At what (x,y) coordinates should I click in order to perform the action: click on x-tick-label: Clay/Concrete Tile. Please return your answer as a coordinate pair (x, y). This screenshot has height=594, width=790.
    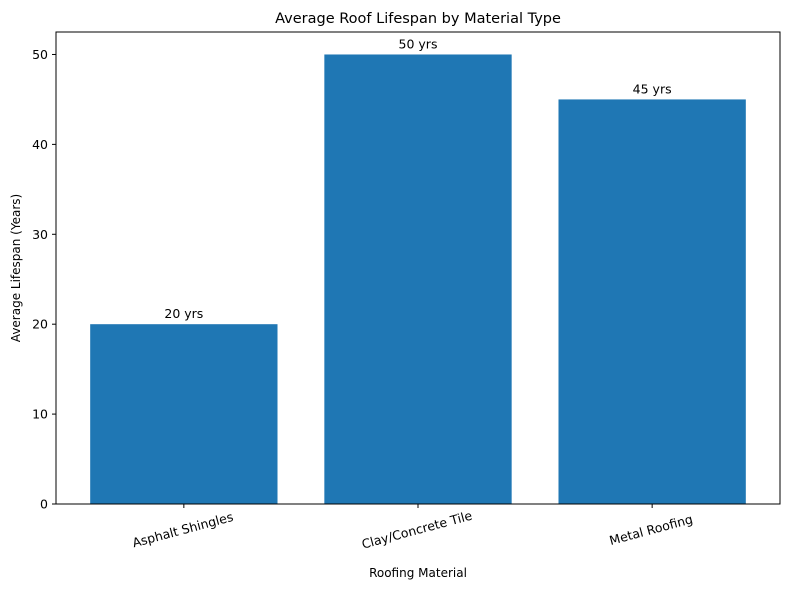
    Looking at the image, I should click on (417, 530).